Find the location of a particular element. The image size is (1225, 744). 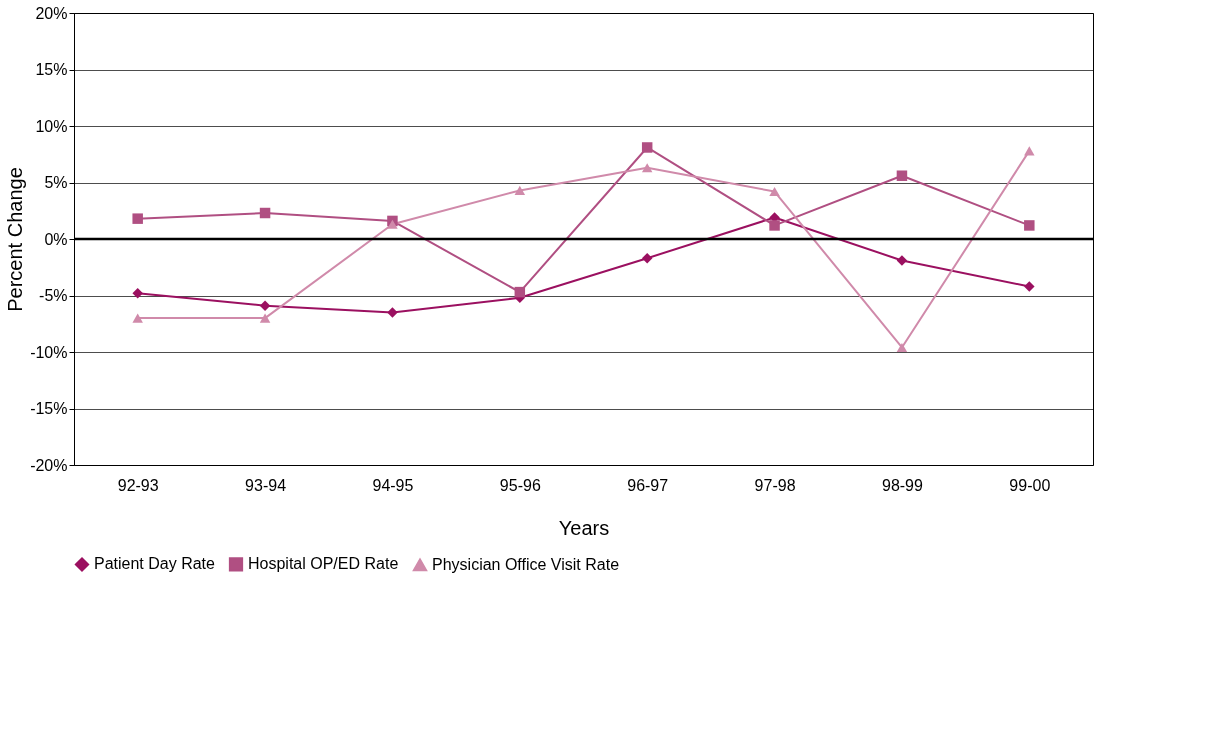

y-tick-label: -10% is located at coordinates (49, 352).